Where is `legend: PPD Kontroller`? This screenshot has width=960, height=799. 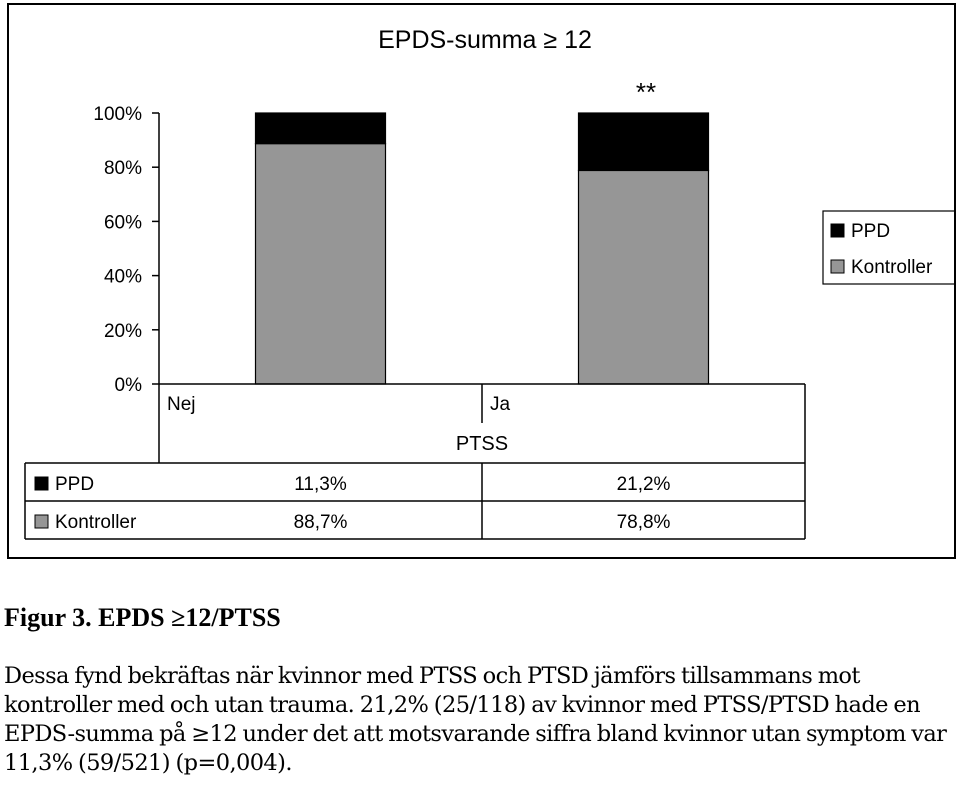
legend: PPD Kontroller is located at coordinates (891, 247).